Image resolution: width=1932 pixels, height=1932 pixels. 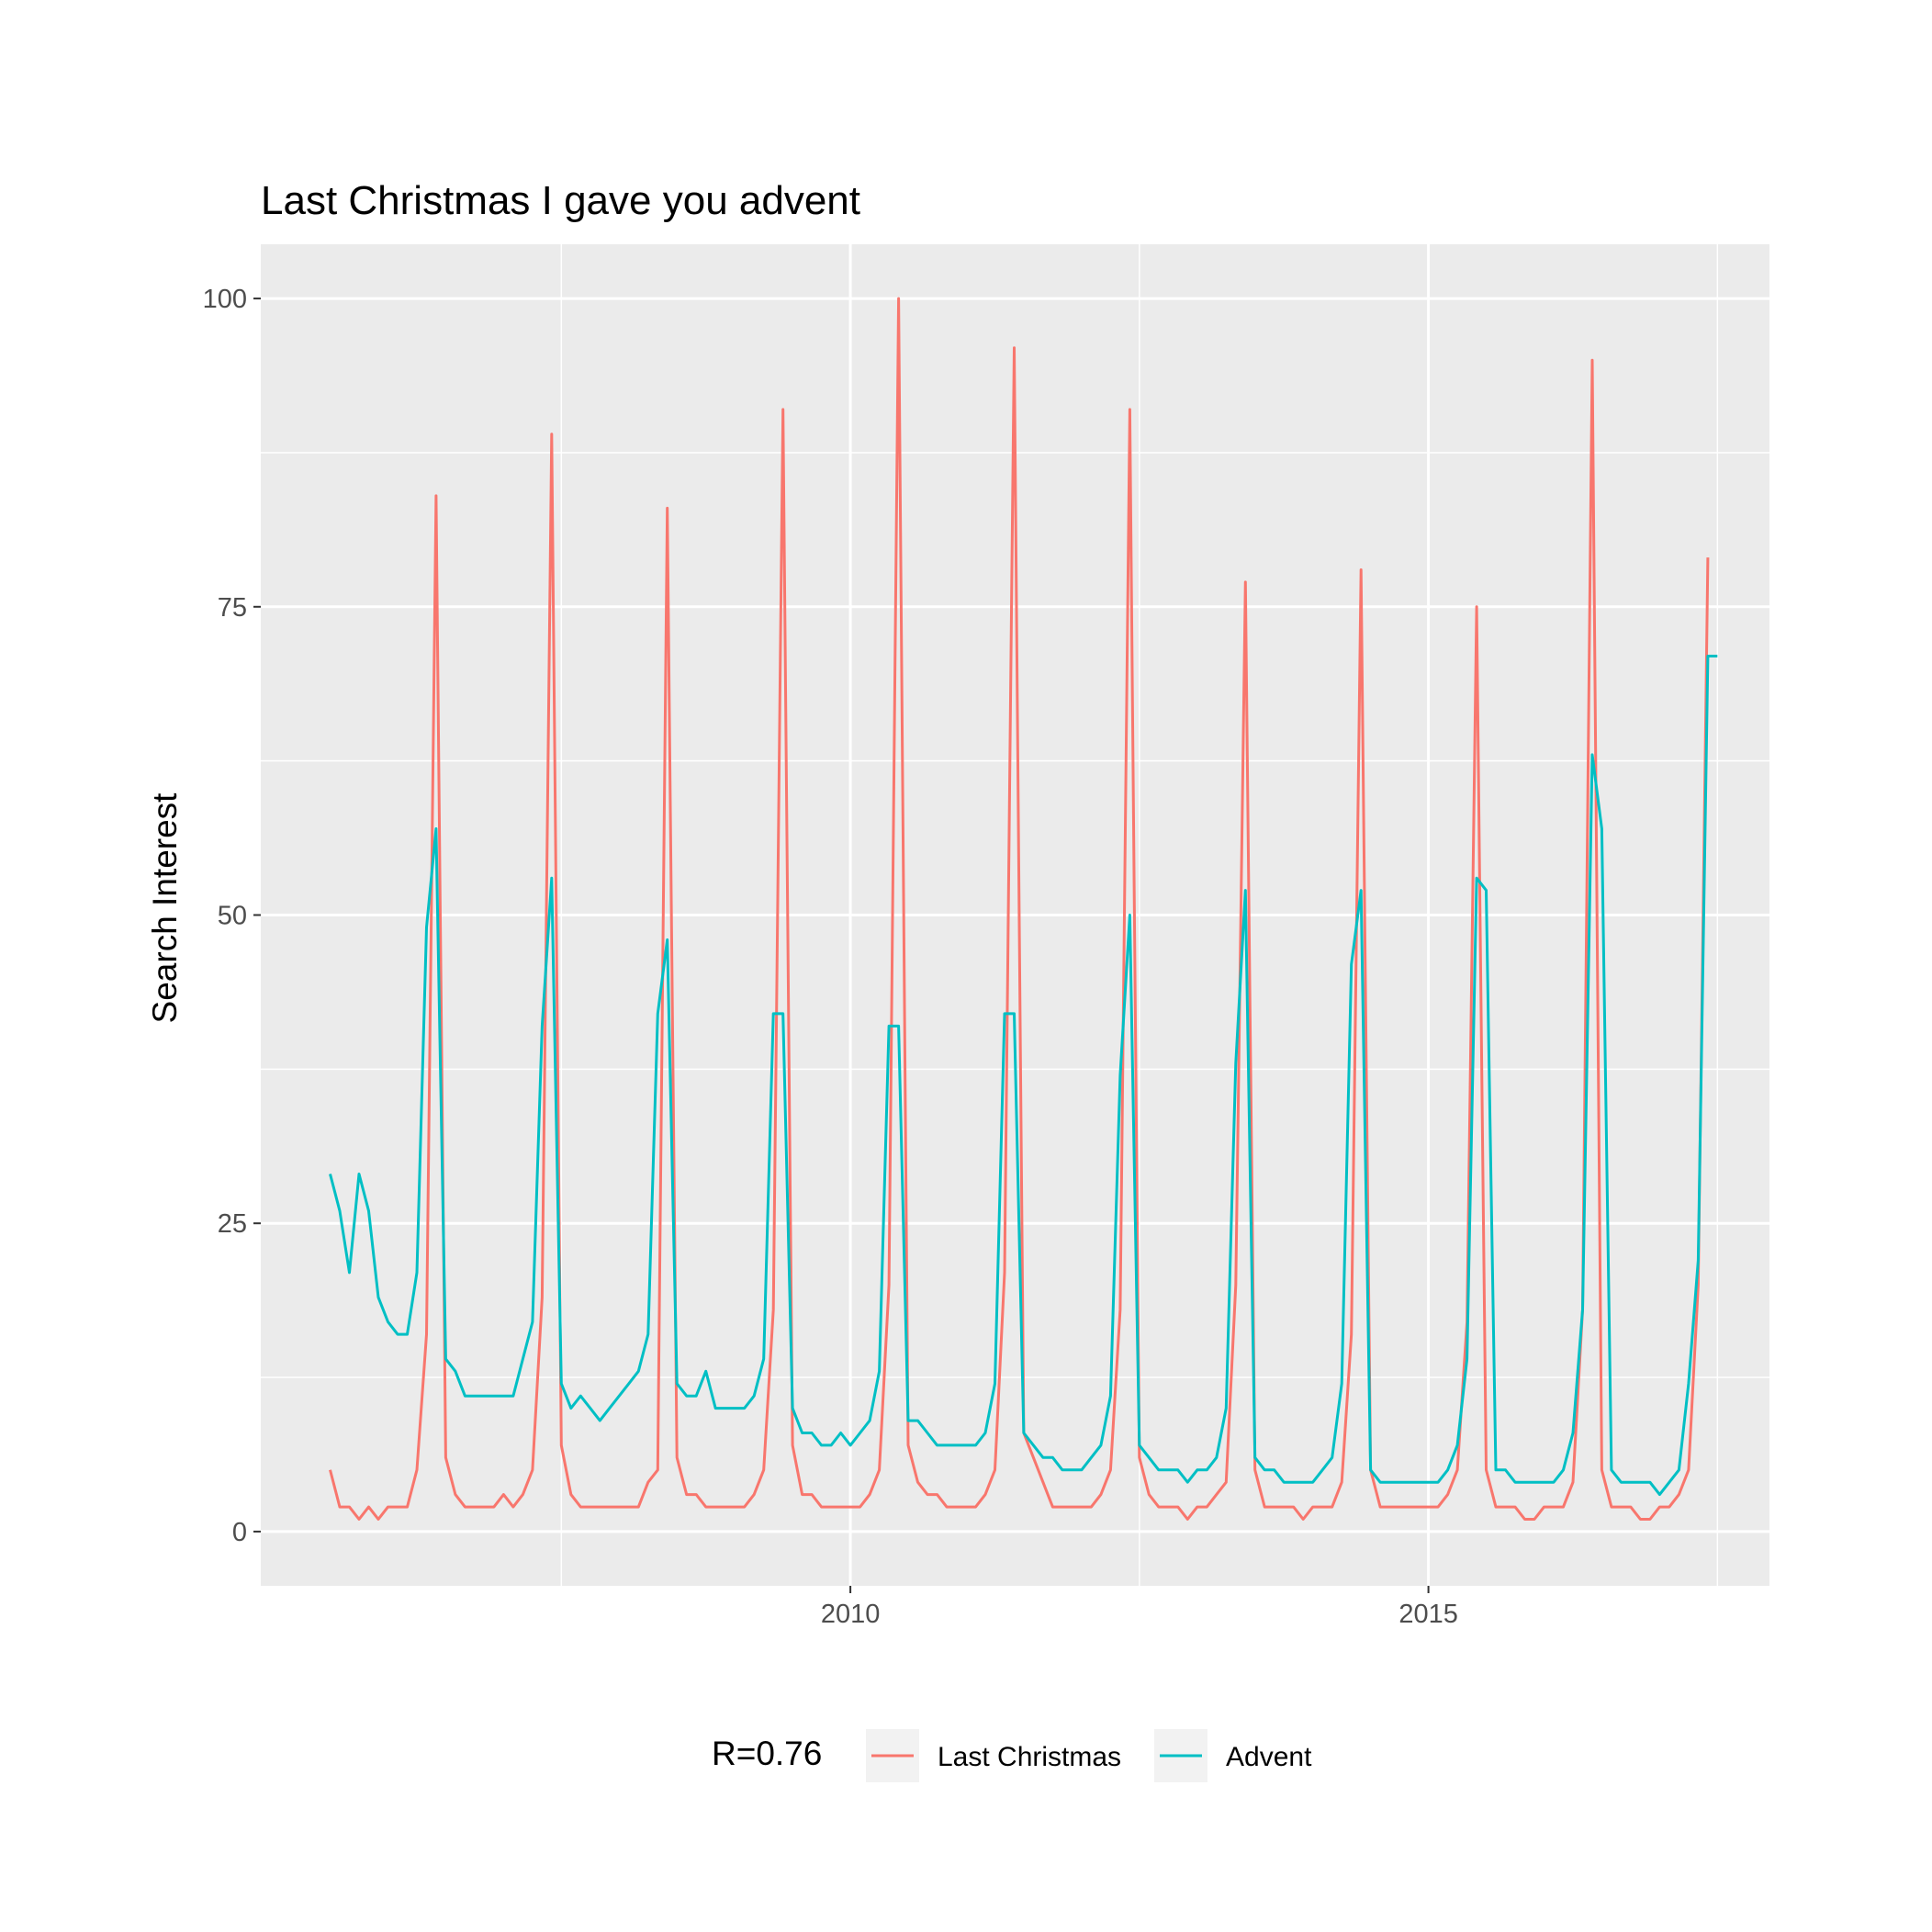 I want to click on y-axis-title: Search Interest, so click(x=165, y=908).